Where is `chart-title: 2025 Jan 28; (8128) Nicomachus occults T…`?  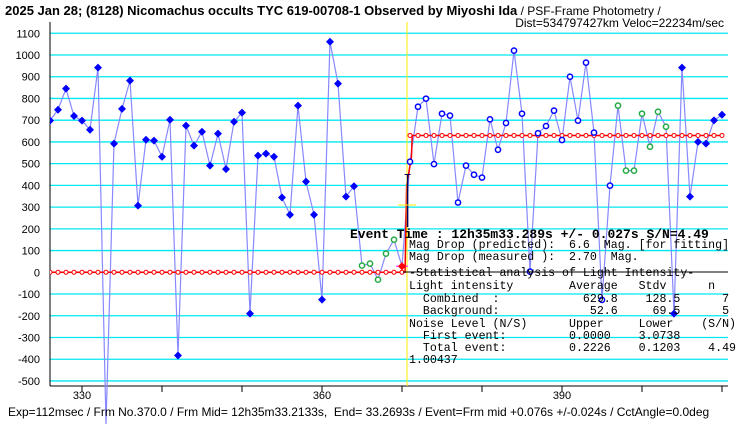
chart-title: 2025 Jan 28; (8128) Nicomachus occults T… is located at coordinates (333, 10).